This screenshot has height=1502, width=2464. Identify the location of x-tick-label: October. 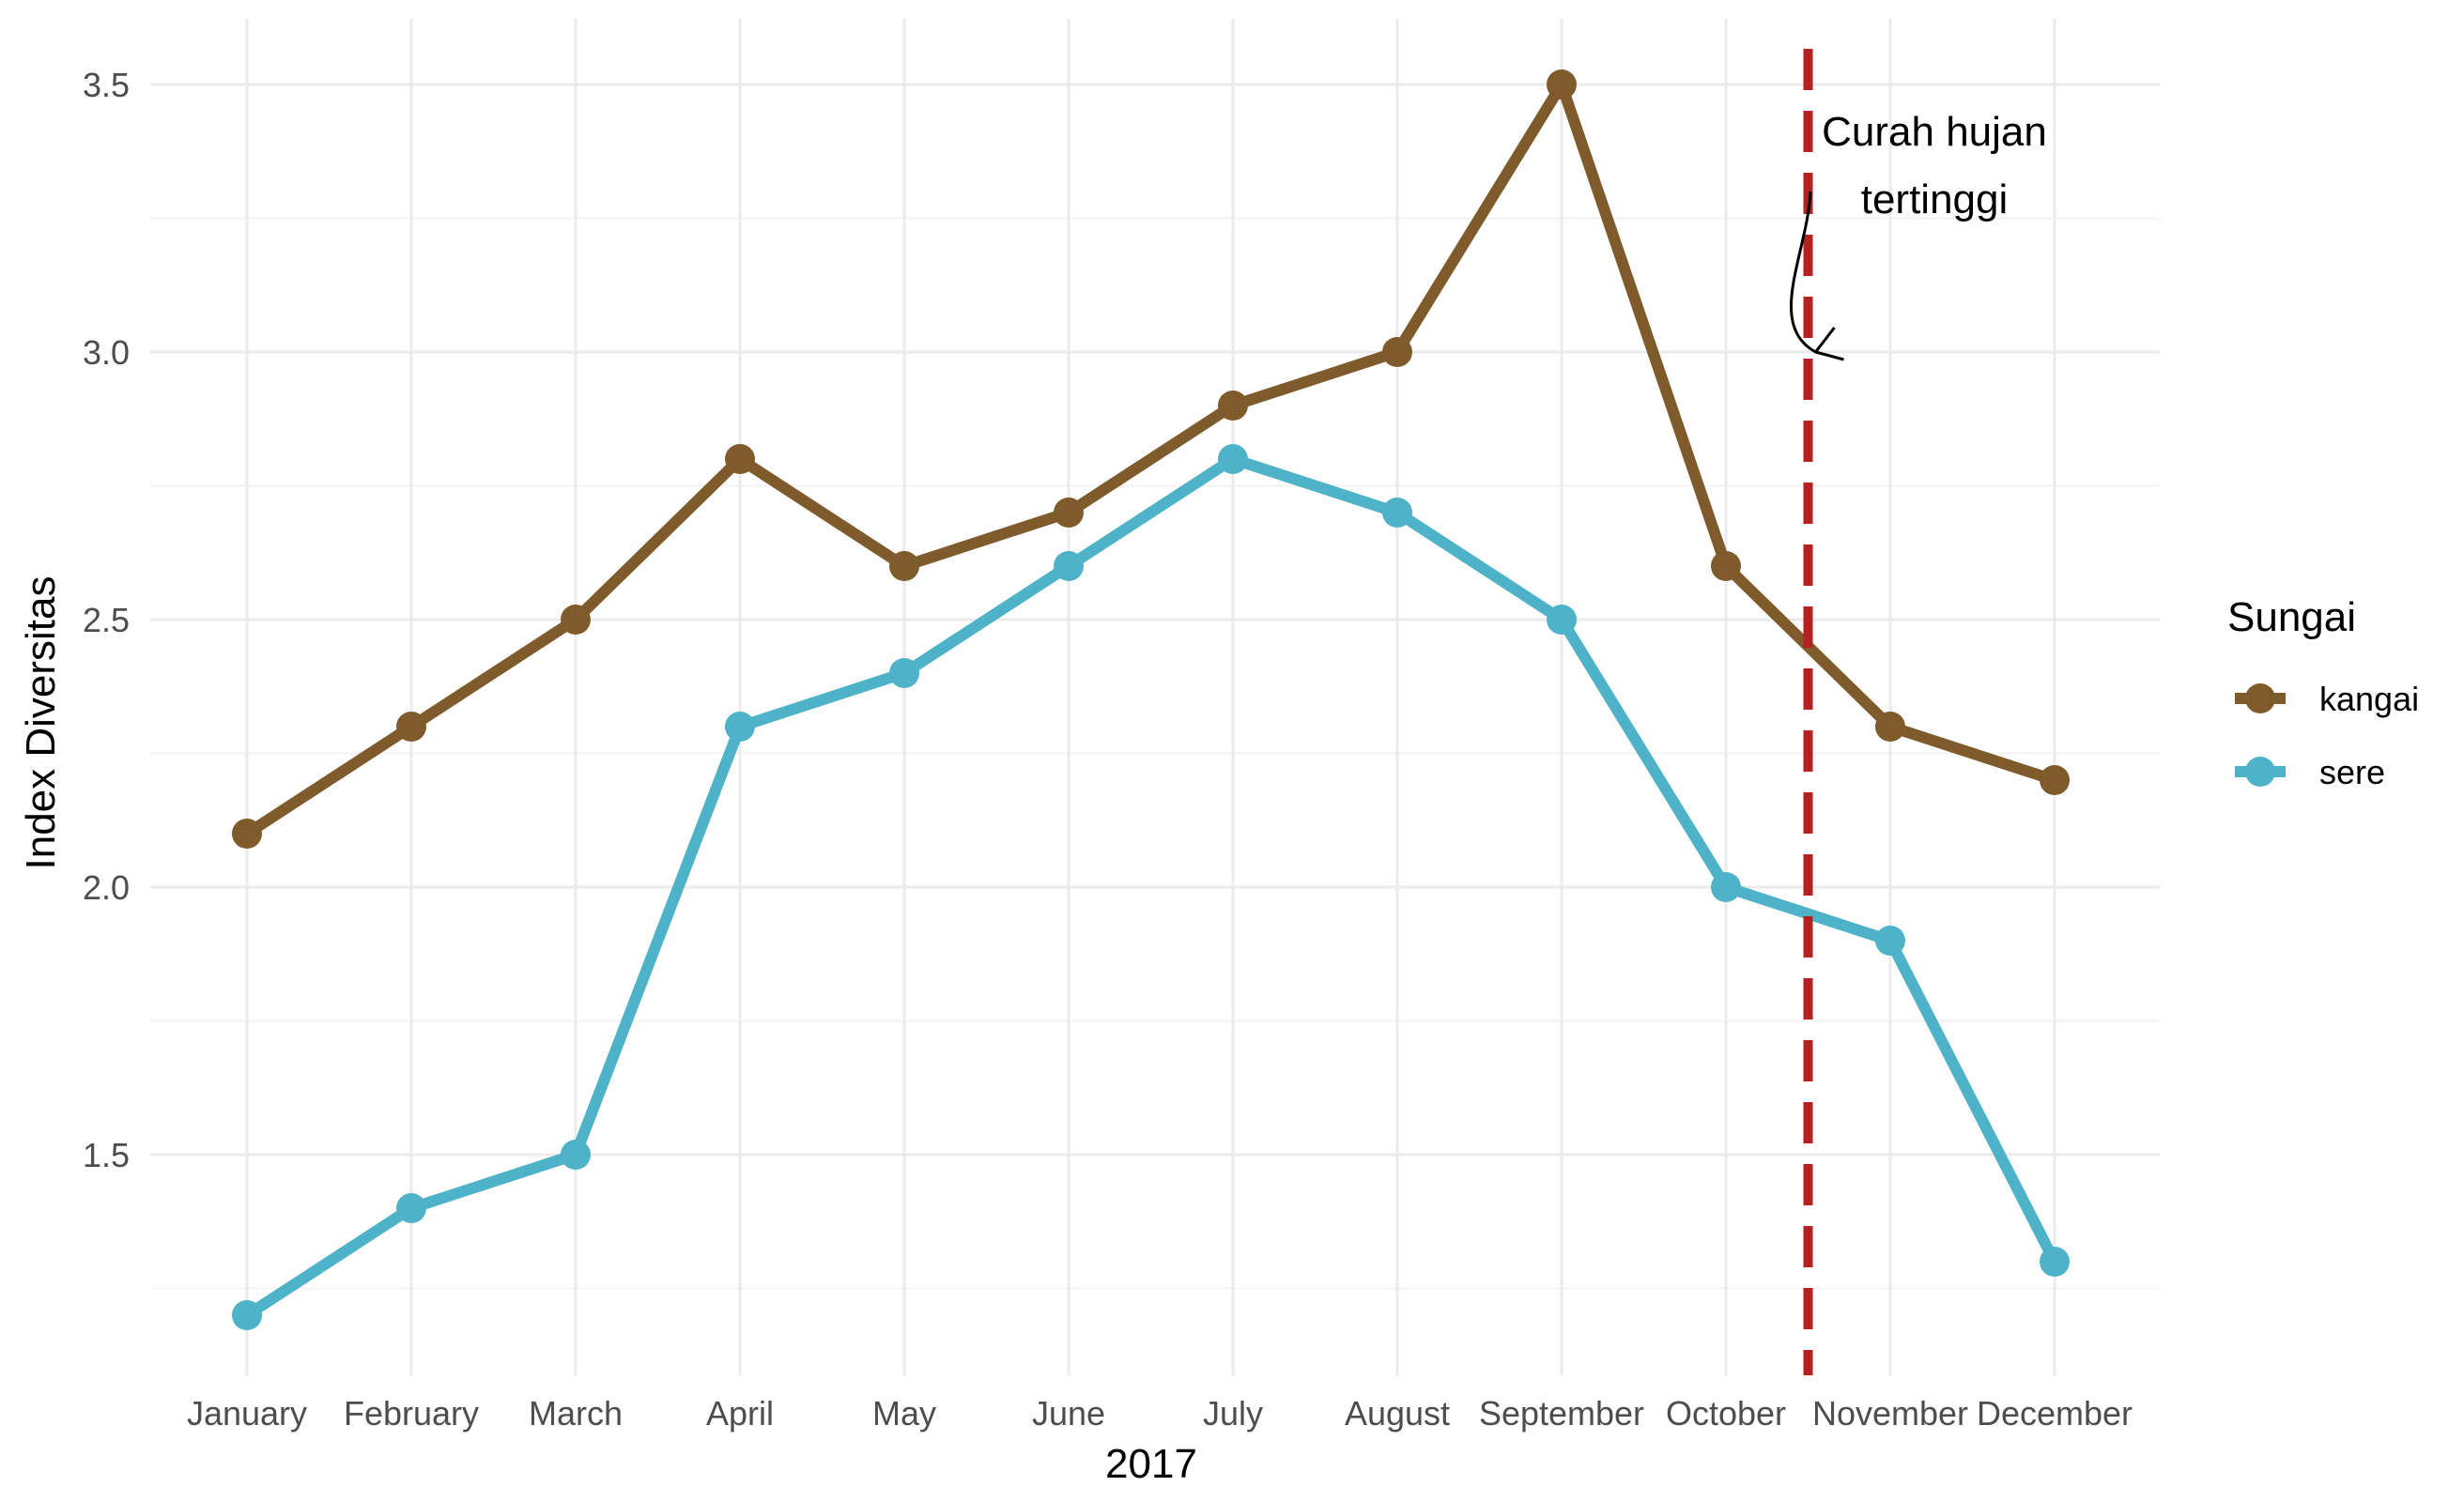
(1726, 1413).